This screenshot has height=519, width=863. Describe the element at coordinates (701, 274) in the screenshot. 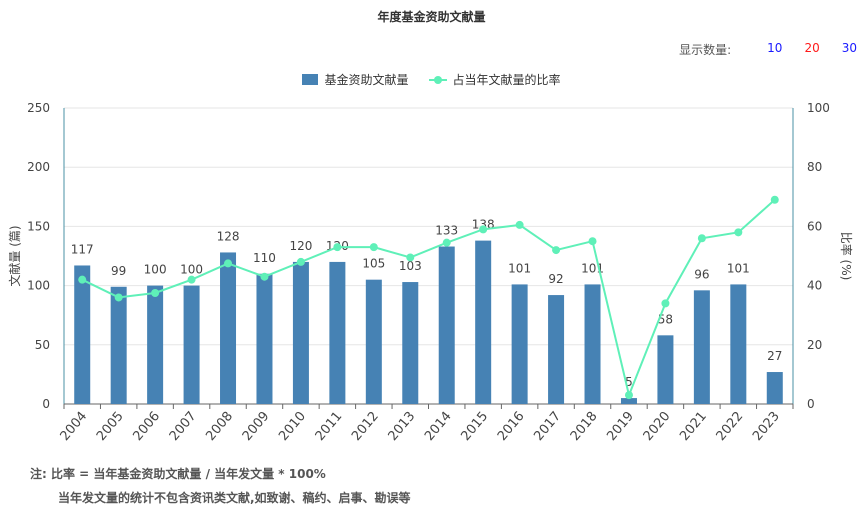

I see `bar-value-label: 96` at that location.